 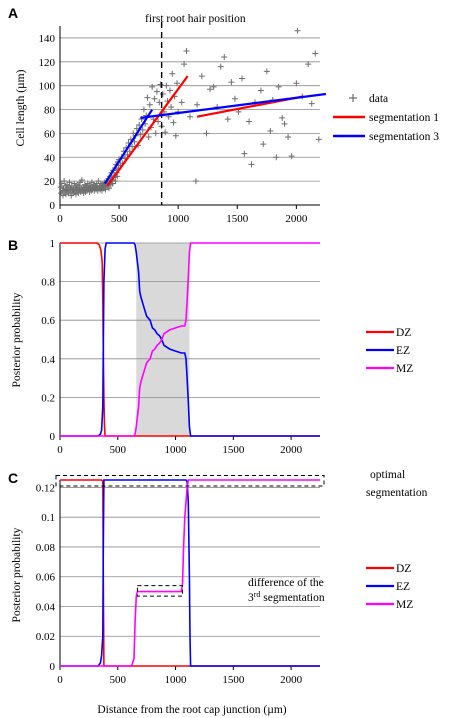 I want to click on panel-c-xlabel: Distance from the root cap junction (µm), so click(x=191, y=710).